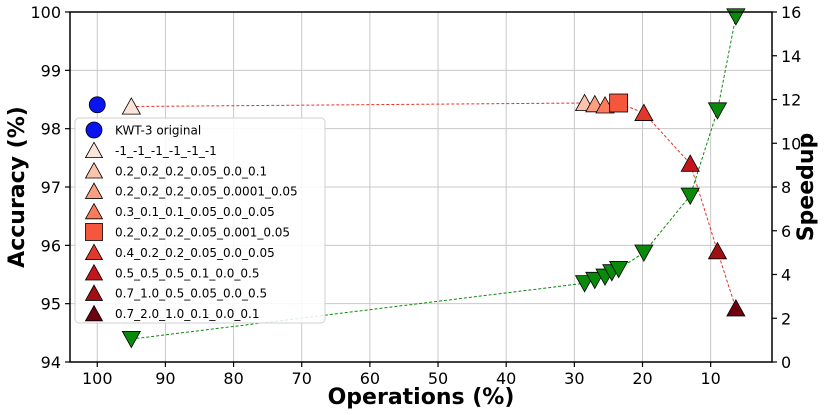  Describe the element at coordinates (438, 378) in the screenshot. I see `x-tick-label: 50` at that location.